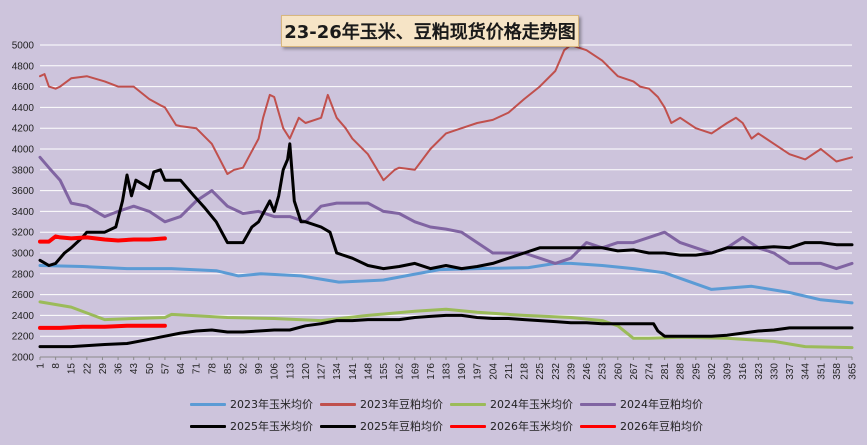  I want to click on x-tick-label: 183, so click(447, 371).